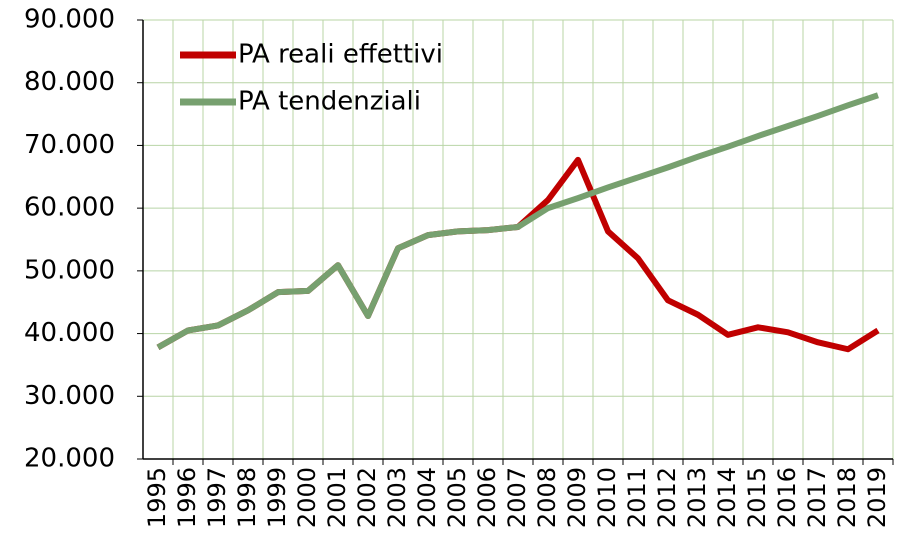 This screenshot has height=544, width=900. What do you see at coordinates (69, 208) in the screenshot?
I see `y-tick-label: 60.000` at bounding box center [69, 208].